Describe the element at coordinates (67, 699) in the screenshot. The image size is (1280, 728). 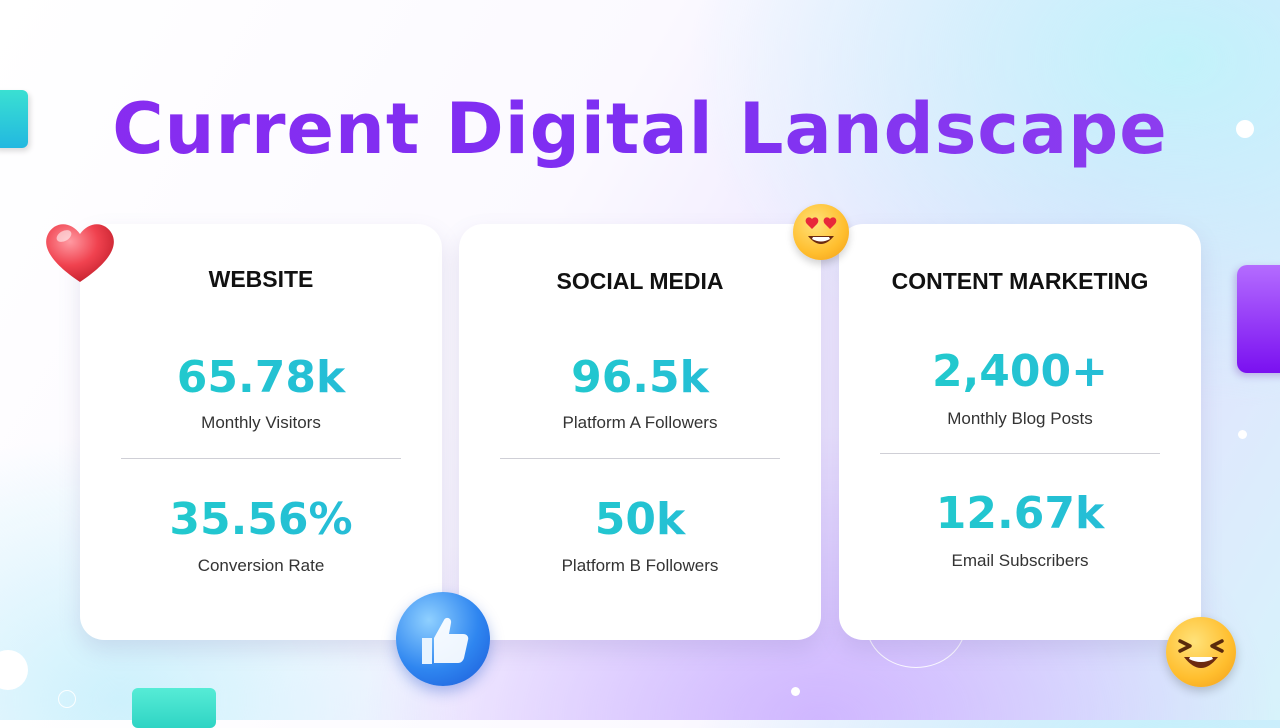
I see `white-ring` at that location.